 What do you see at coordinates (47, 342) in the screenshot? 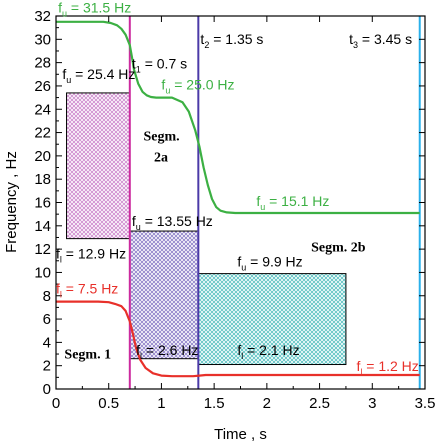
I see `y-tick-label: 4` at bounding box center [47, 342].